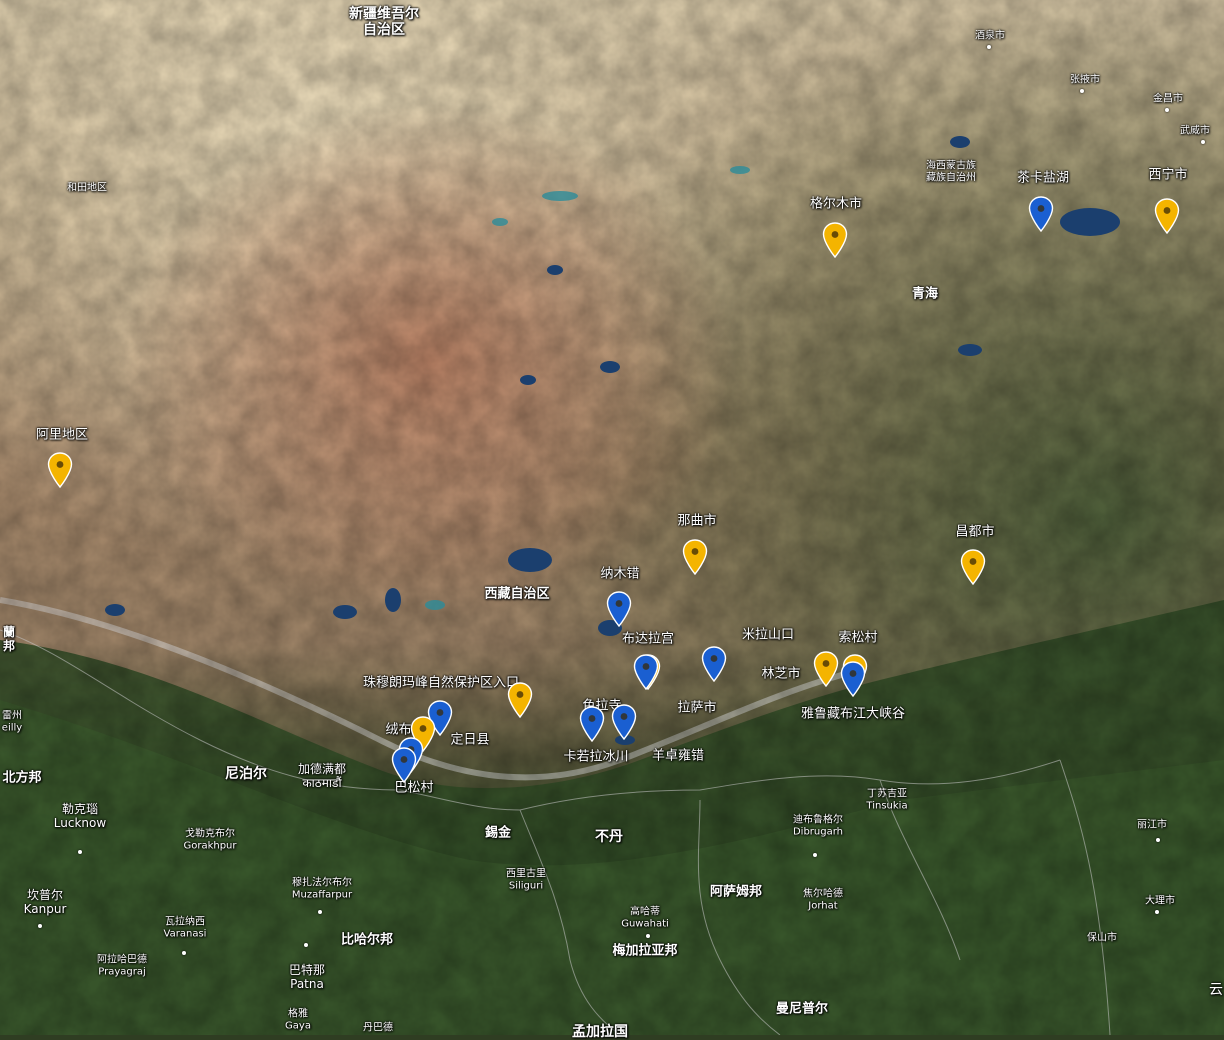 This screenshot has width=1224, height=1040. What do you see at coordinates (1085, 80) in the screenshot?
I see `label-zhangye: 张掖市` at bounding box center [1085, 80].